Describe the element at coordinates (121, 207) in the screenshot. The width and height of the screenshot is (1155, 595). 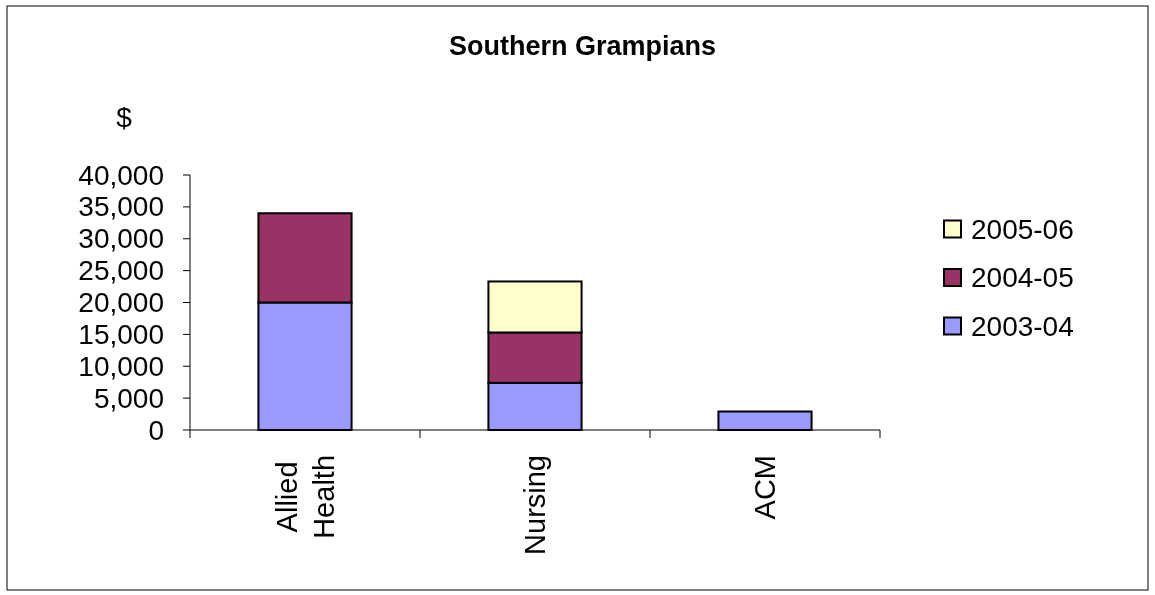
I see `y-tick-label: 35,000` at that location.